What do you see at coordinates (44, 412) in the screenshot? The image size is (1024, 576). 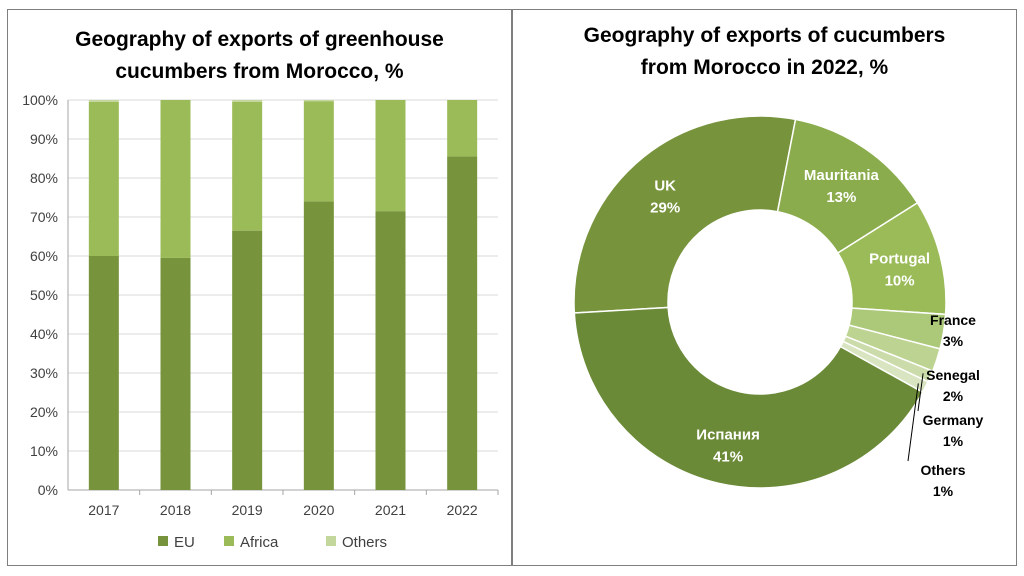 I see `y-tick-label: 20%` at bounding box center [44, 412].